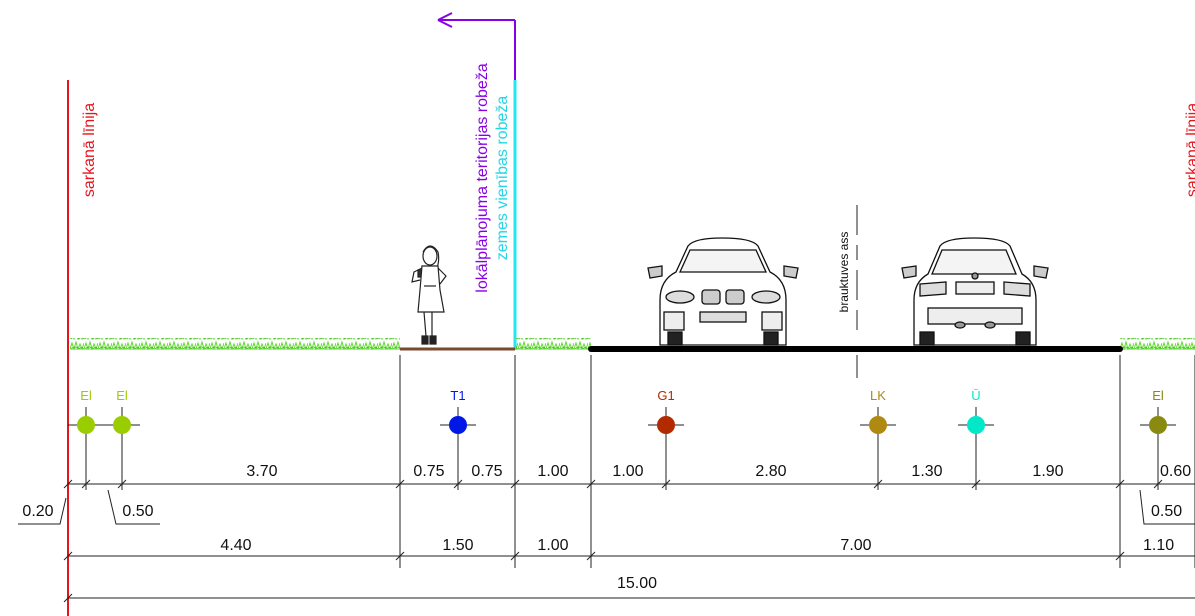 This screenshot has width=1195, height=616. What do you see at coordinates (482, 178) in the screenshot?
I see `planning-boundary-label: lokālplānojuma teritorijas robeža` at bounding box center [482, 178].